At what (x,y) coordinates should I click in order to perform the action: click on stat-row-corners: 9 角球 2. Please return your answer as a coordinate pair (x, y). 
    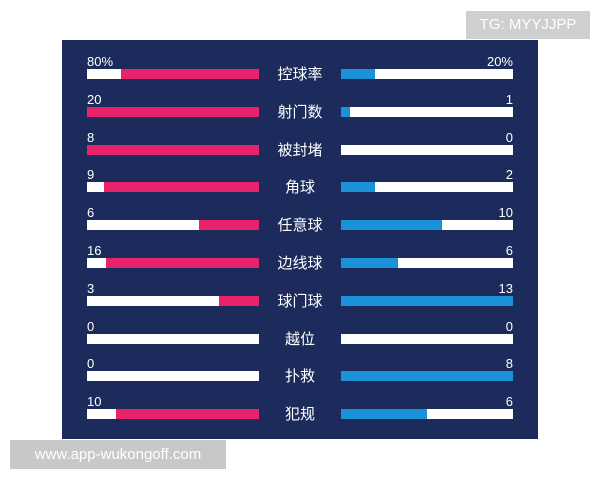
    Looking at the image, I should click on (300, 185).